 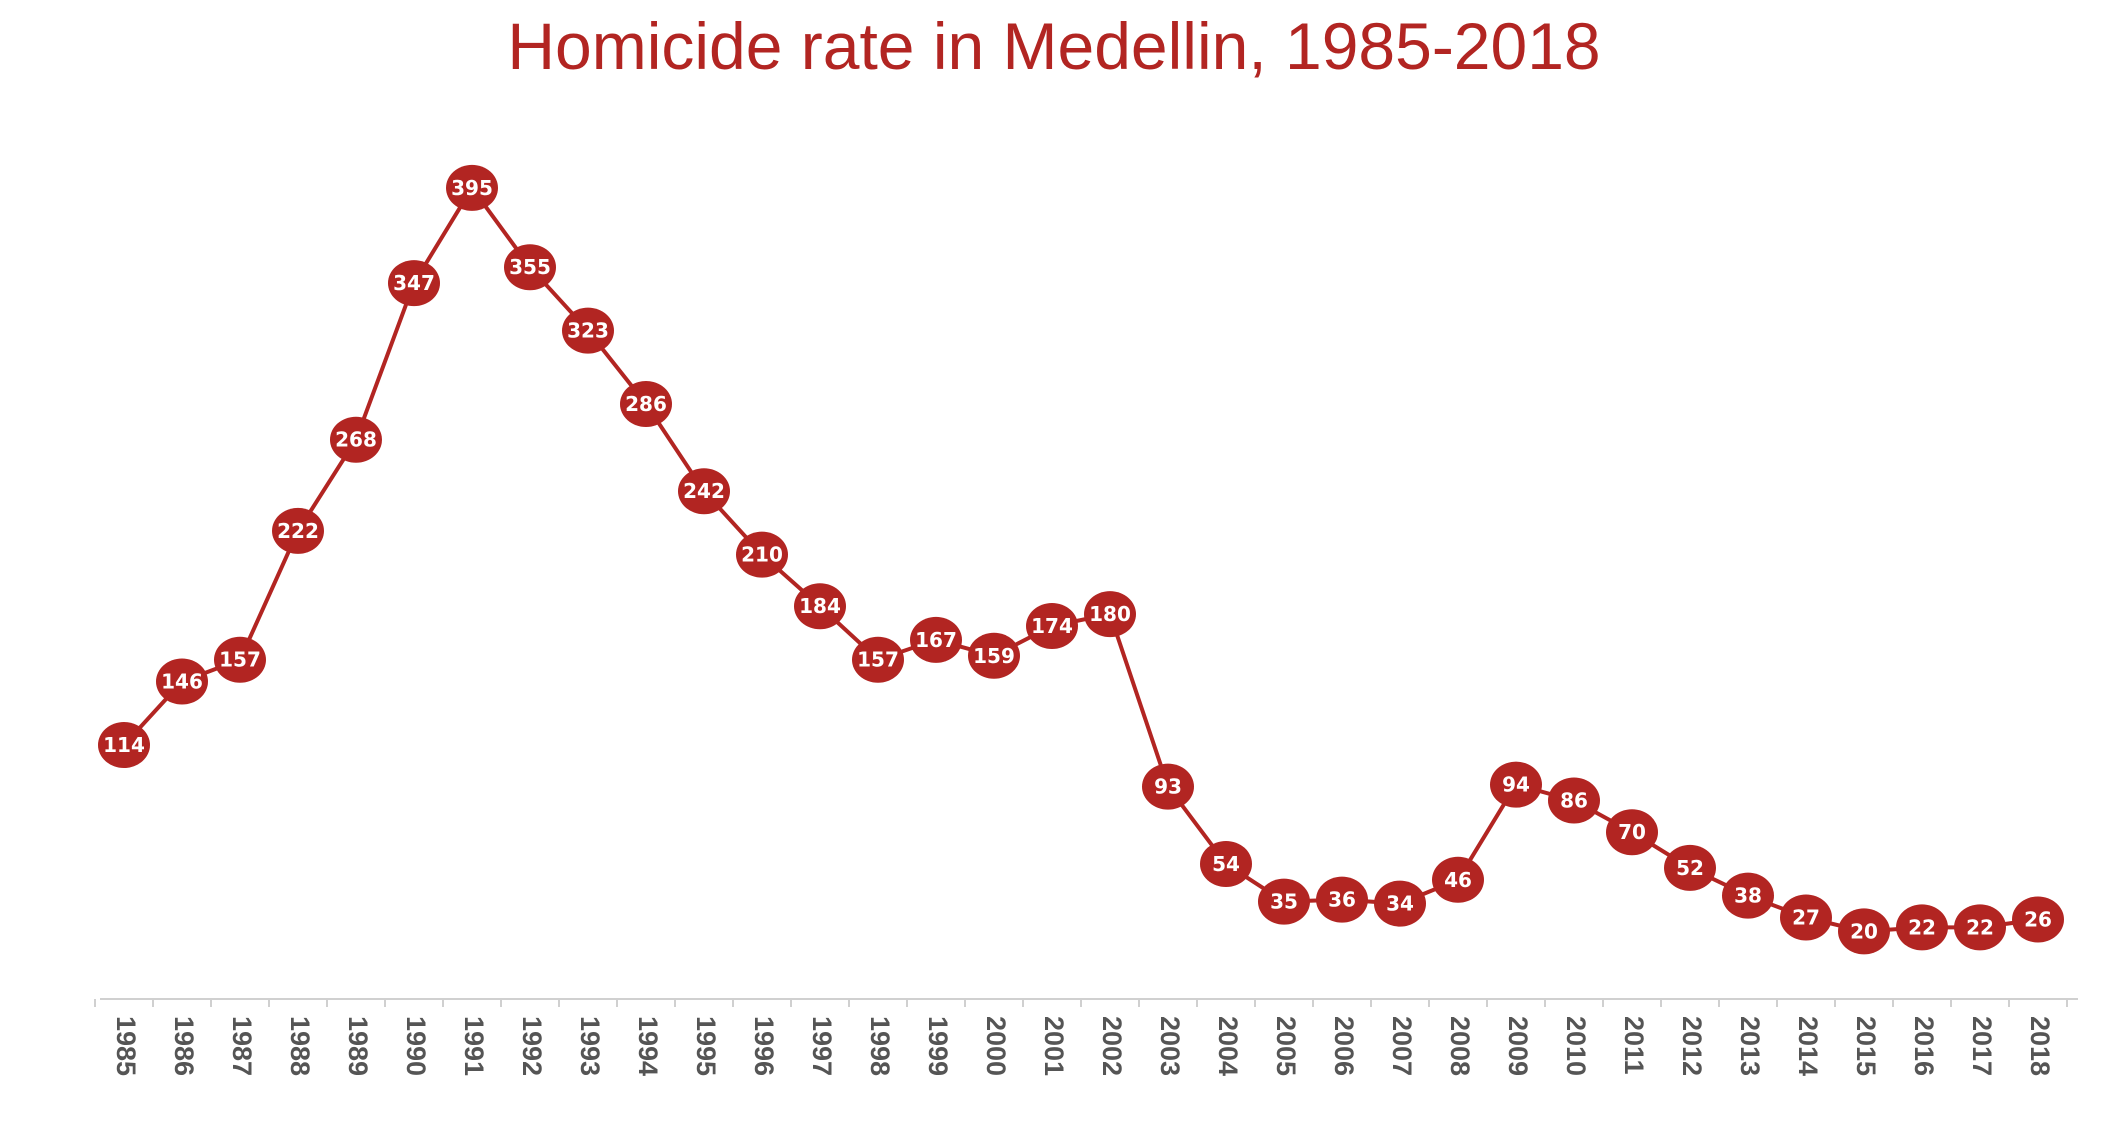 I want to click on data-label: 94, so click(x=1516, y=785).